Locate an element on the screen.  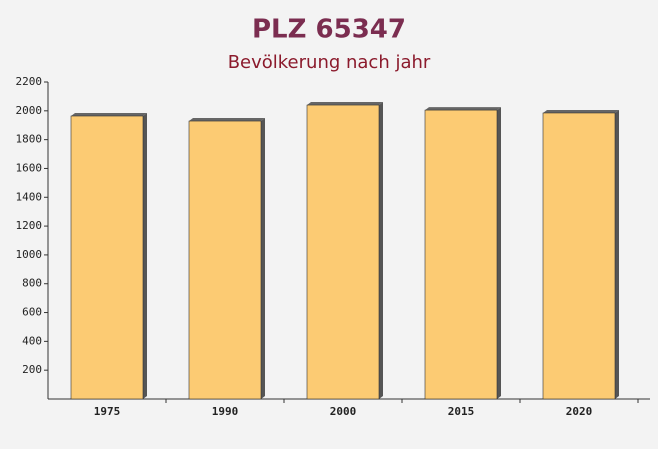
y-tick-label: 2000 is located at coordinates (29, 110).